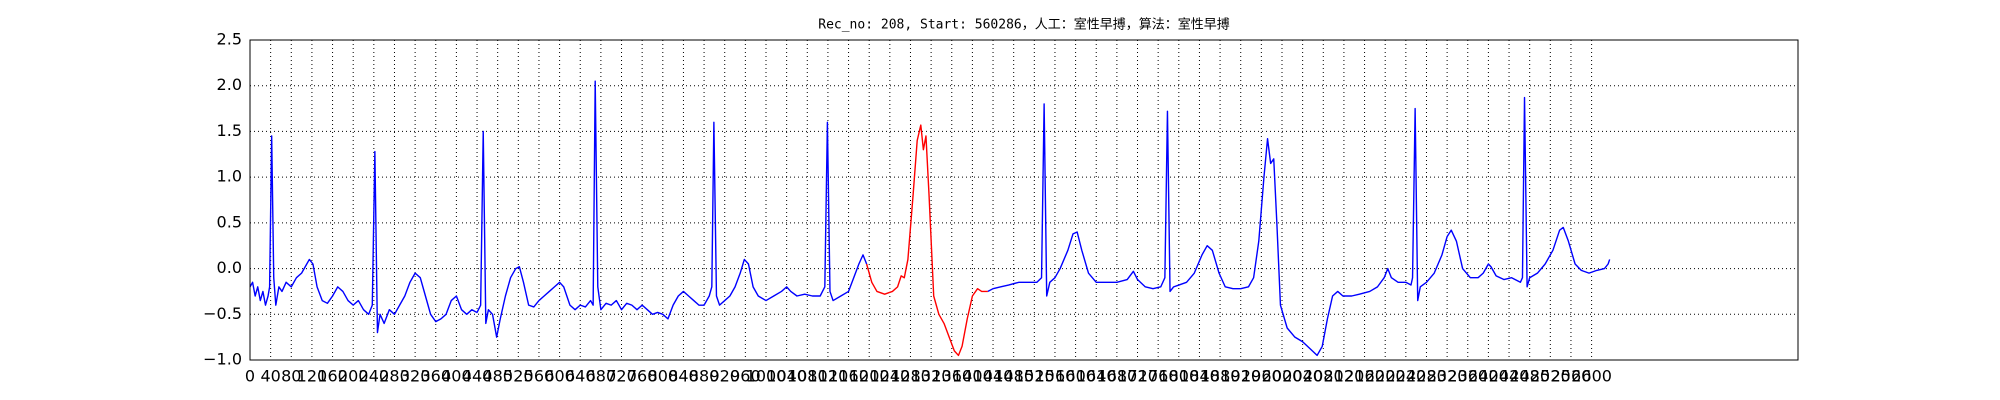 The image size is (2000, 400). Describe the element at coordinates (848, 376) in the screenshot. I see `x-tick-label: 1160` at that location.